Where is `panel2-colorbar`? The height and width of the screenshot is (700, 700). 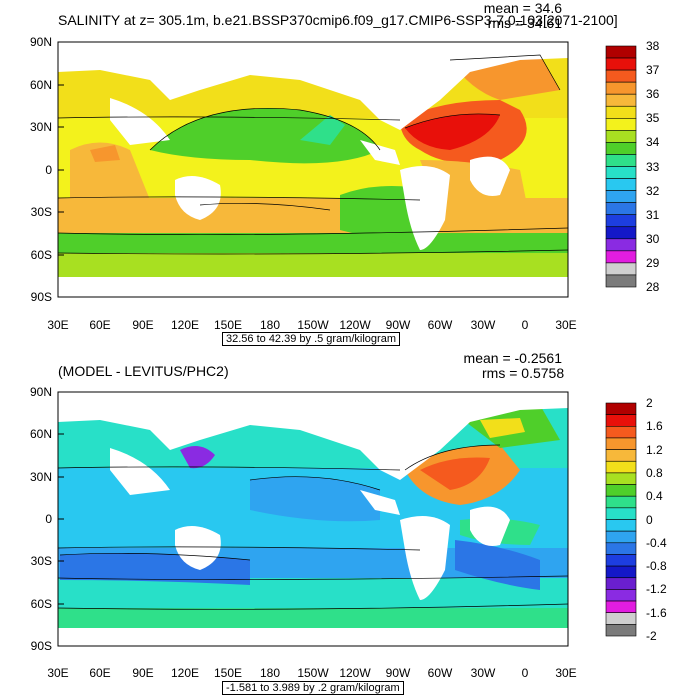 panel2-colorbar is located at coordinates (621, 519).